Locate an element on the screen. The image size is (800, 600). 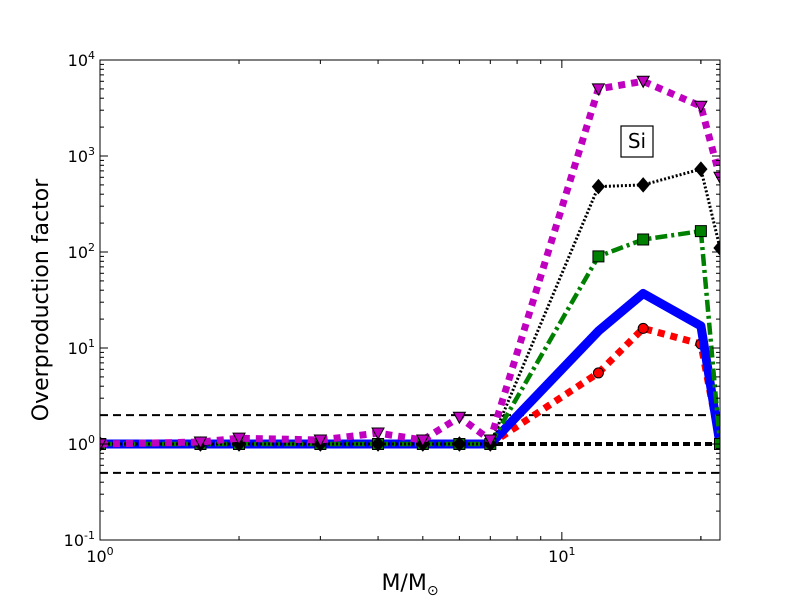
y-tick-label: 10⁴ is located at coordinates (81, 59).